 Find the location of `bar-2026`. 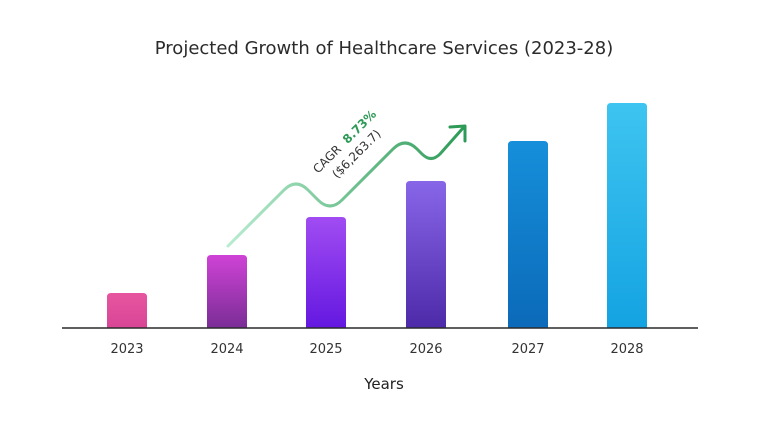

bar-2026 is located at coordinates (426, 254).